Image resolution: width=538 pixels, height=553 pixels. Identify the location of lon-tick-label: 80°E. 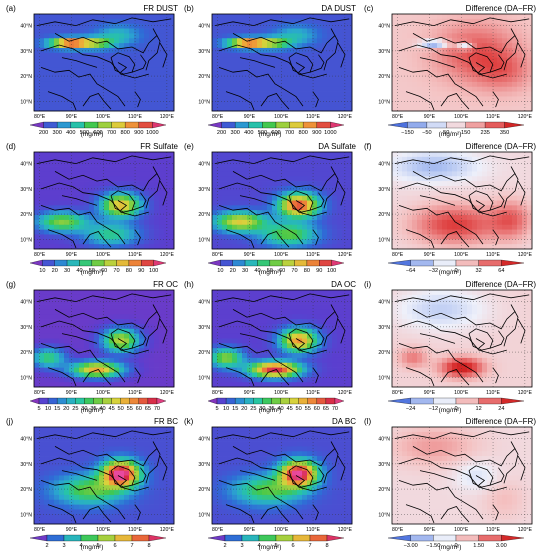
(218, 393).